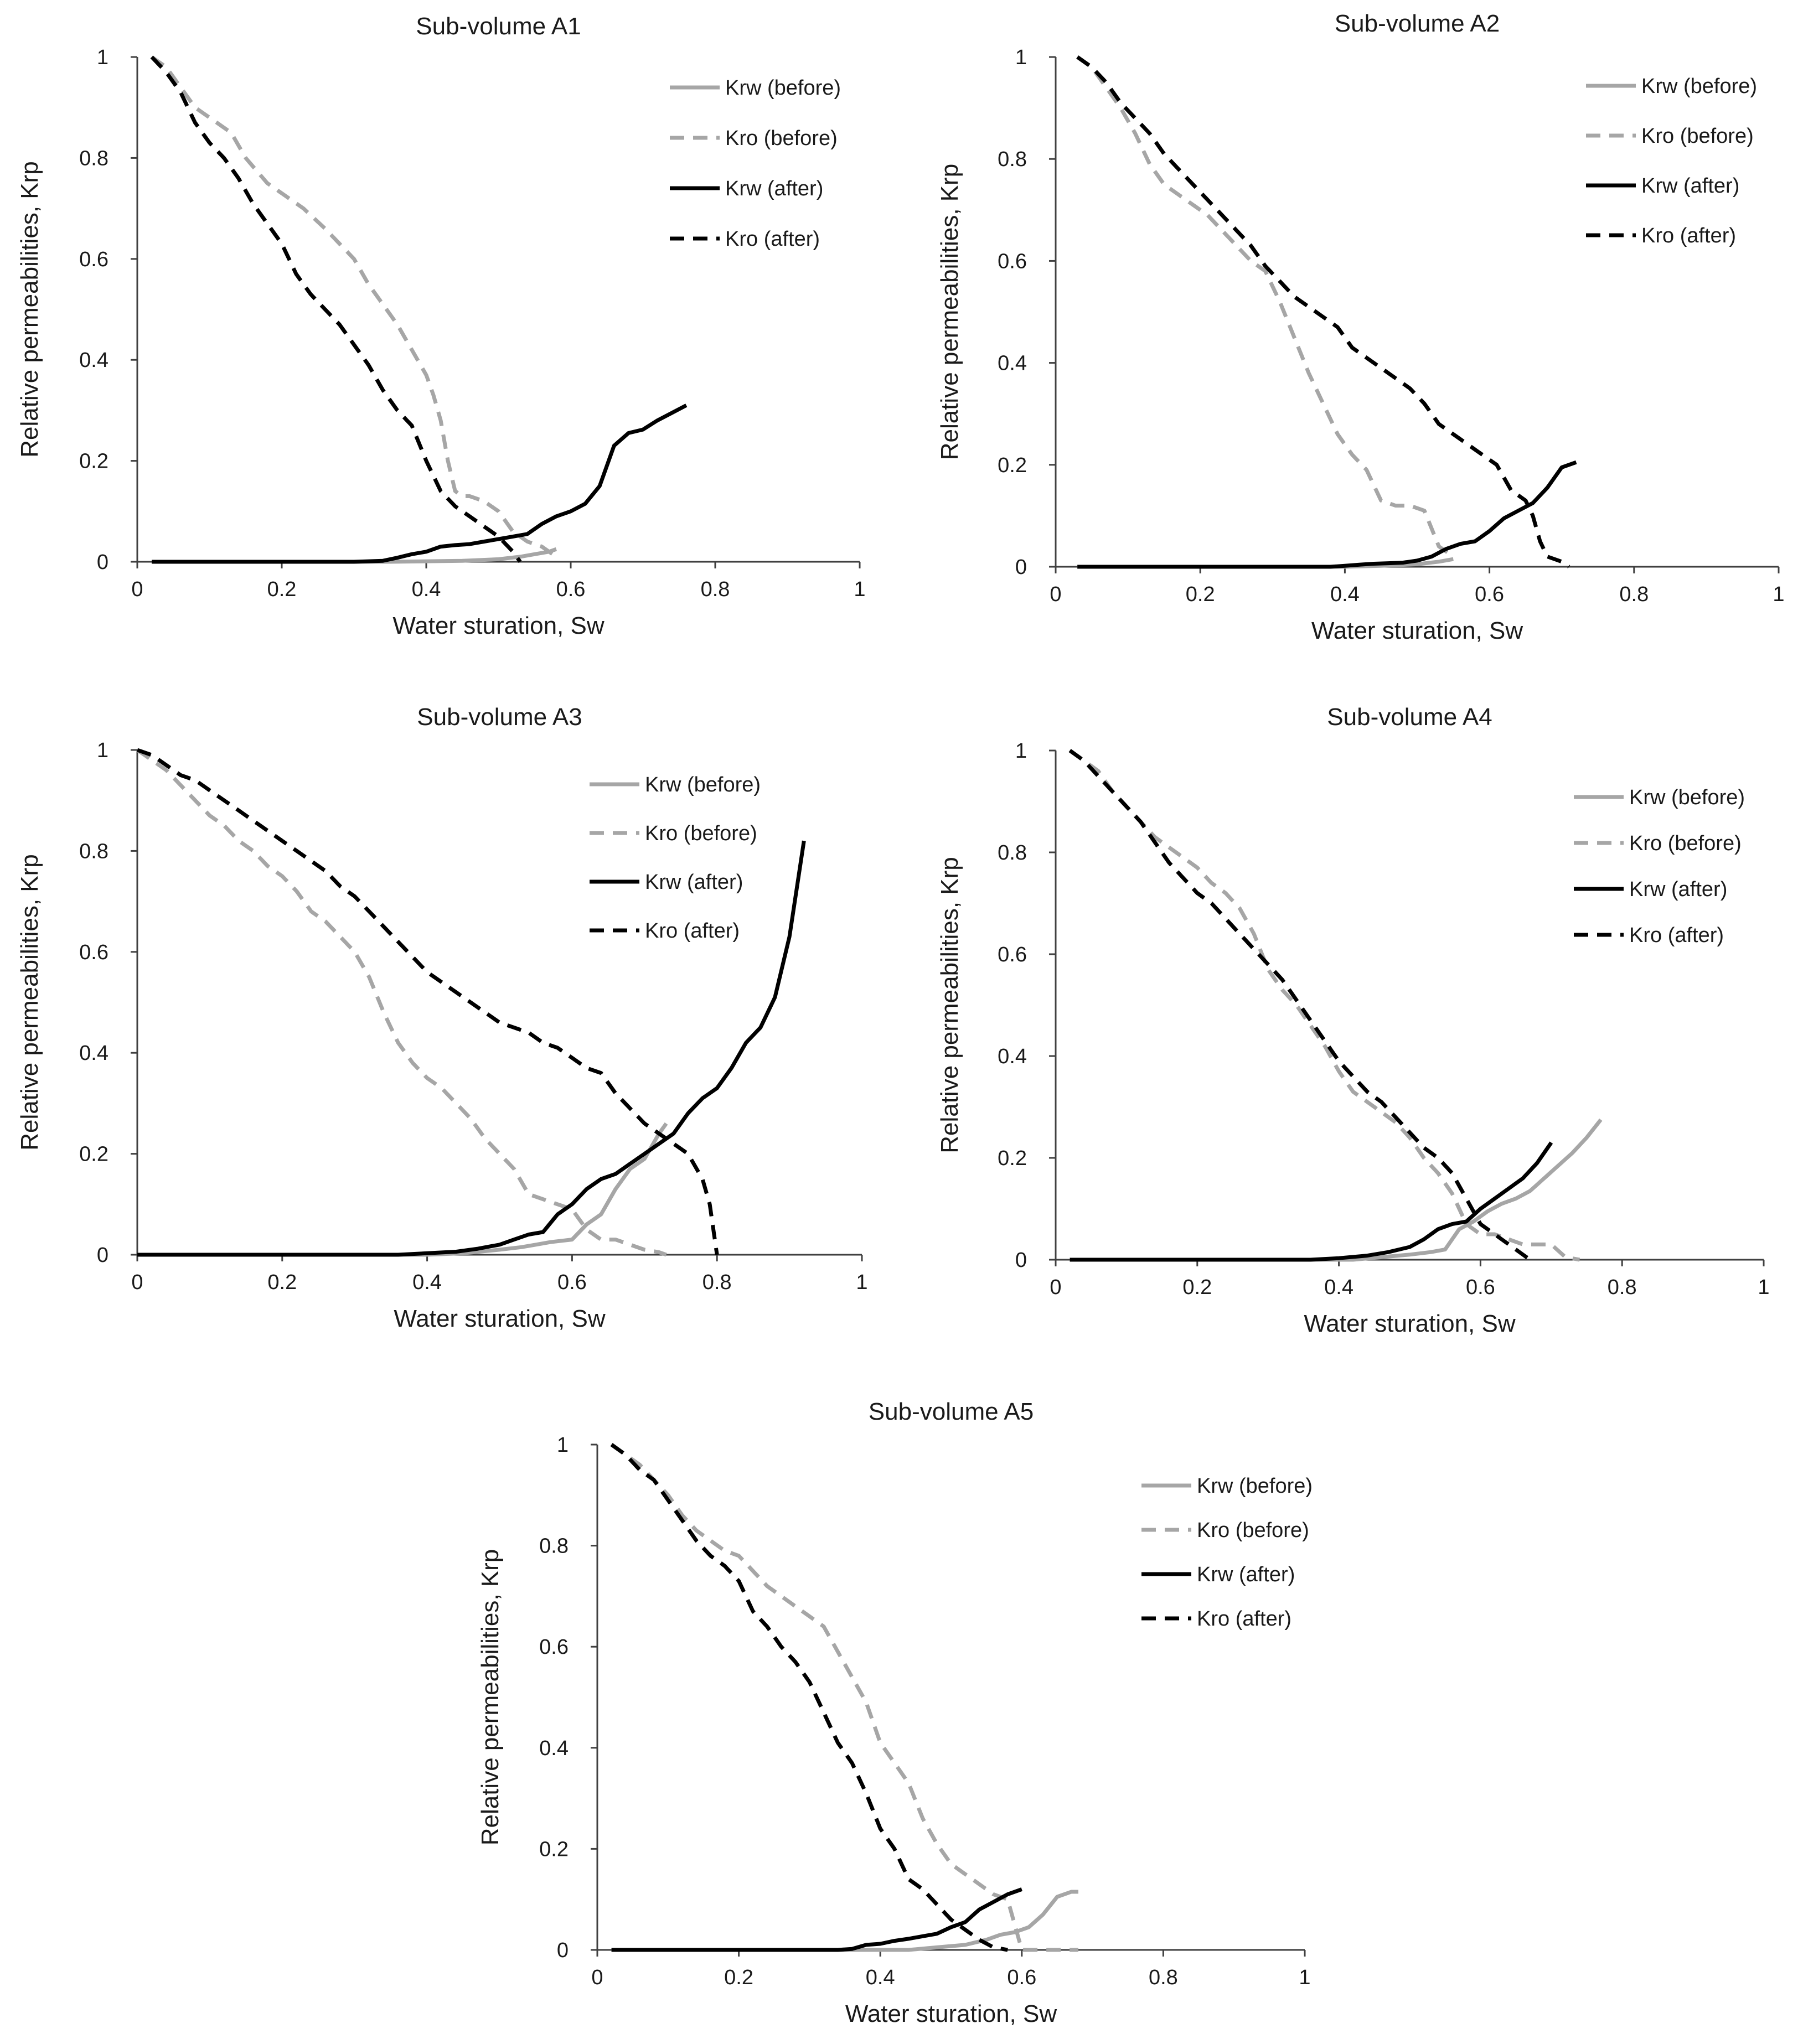 The image size is (1803, 2044). I want to click on series-line-krw-before, so click(845, 1921).